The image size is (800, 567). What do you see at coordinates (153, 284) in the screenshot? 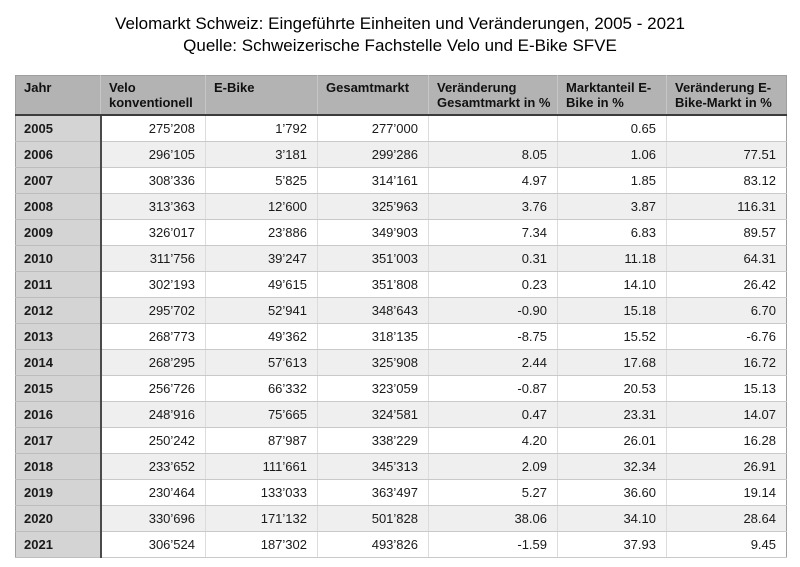
I see `value-cell: 302’193` at bounding box center [153, 284].